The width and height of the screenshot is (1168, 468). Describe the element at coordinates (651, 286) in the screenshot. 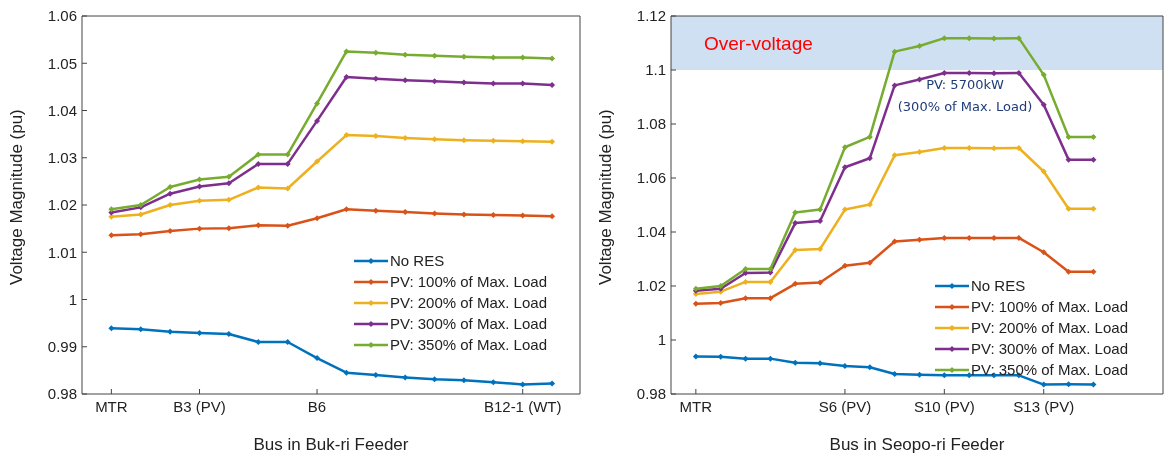

I see `y-tick-label: 1.02` at that location.